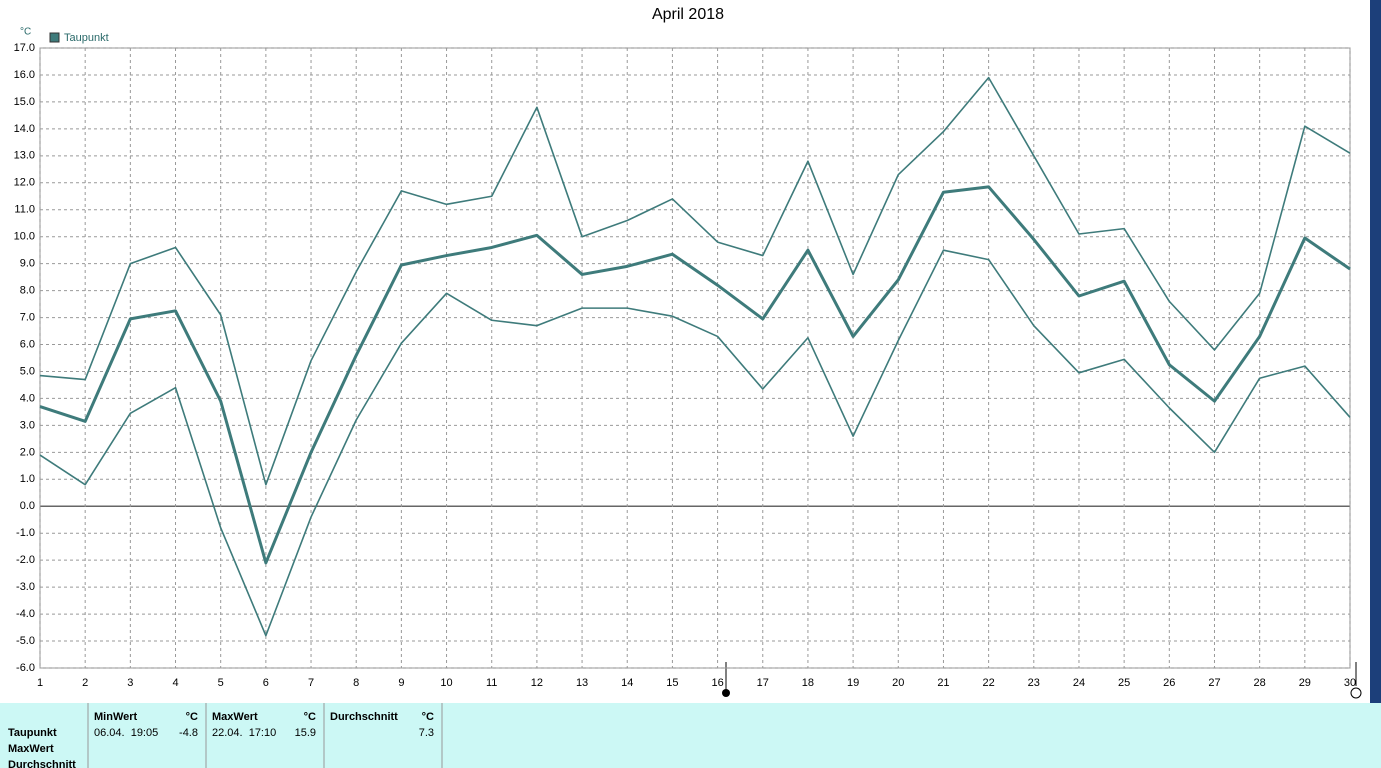 The height and width of the screenshot is (768, 1381). What do you see at coordinates (24, 129) in the screenshot?
I see `y-tick-label: 14.0` at bounding box center [24, 129].